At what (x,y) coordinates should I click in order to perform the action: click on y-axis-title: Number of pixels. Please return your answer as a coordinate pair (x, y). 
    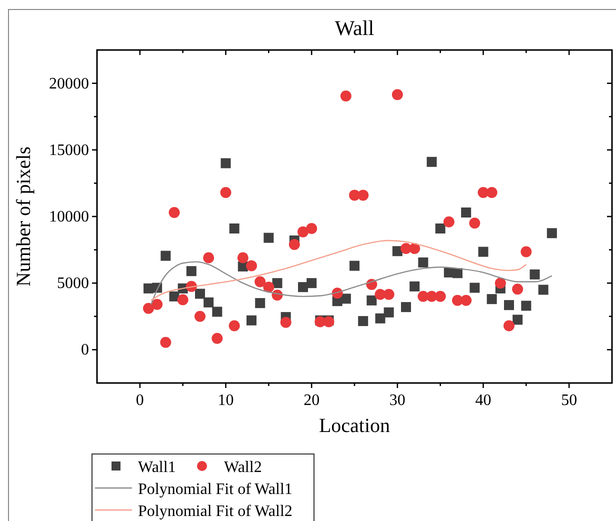
    Looking at the image, I should click on (24, 216).